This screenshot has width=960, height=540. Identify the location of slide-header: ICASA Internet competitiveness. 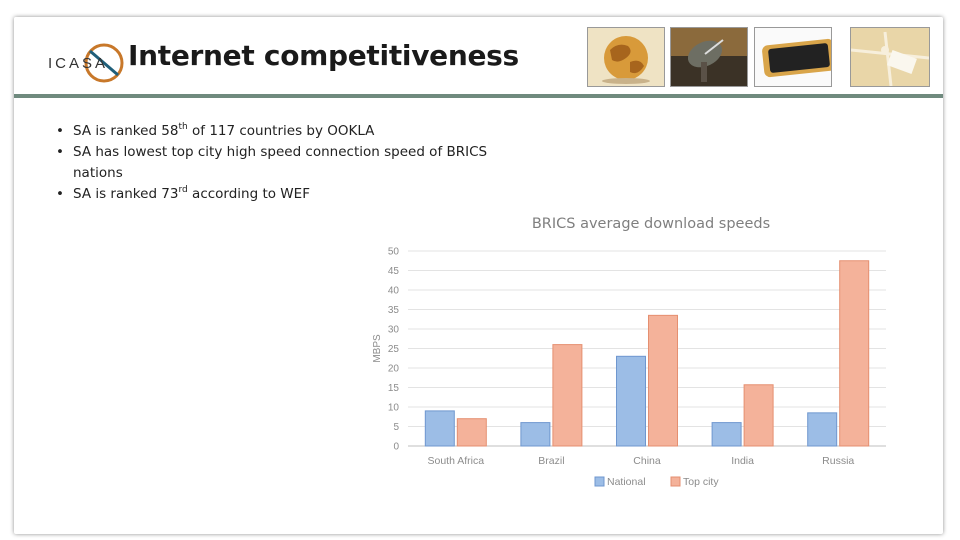
(478, 56).